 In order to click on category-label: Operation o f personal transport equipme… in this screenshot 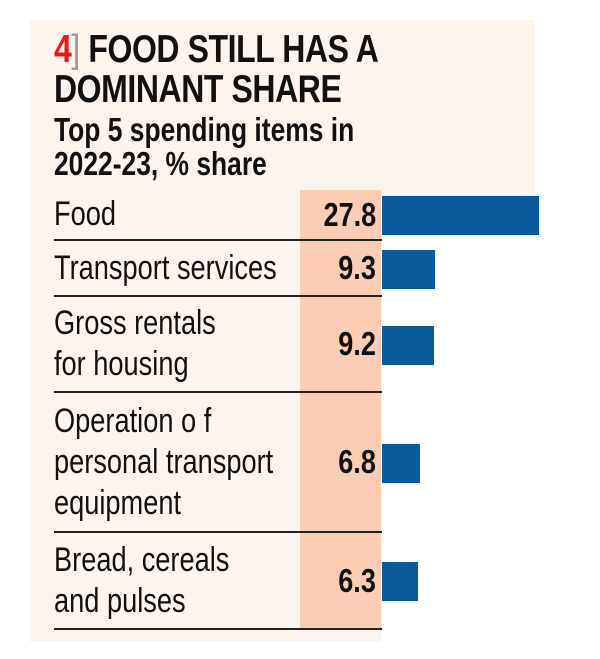, I will do `click(164, 461)`.